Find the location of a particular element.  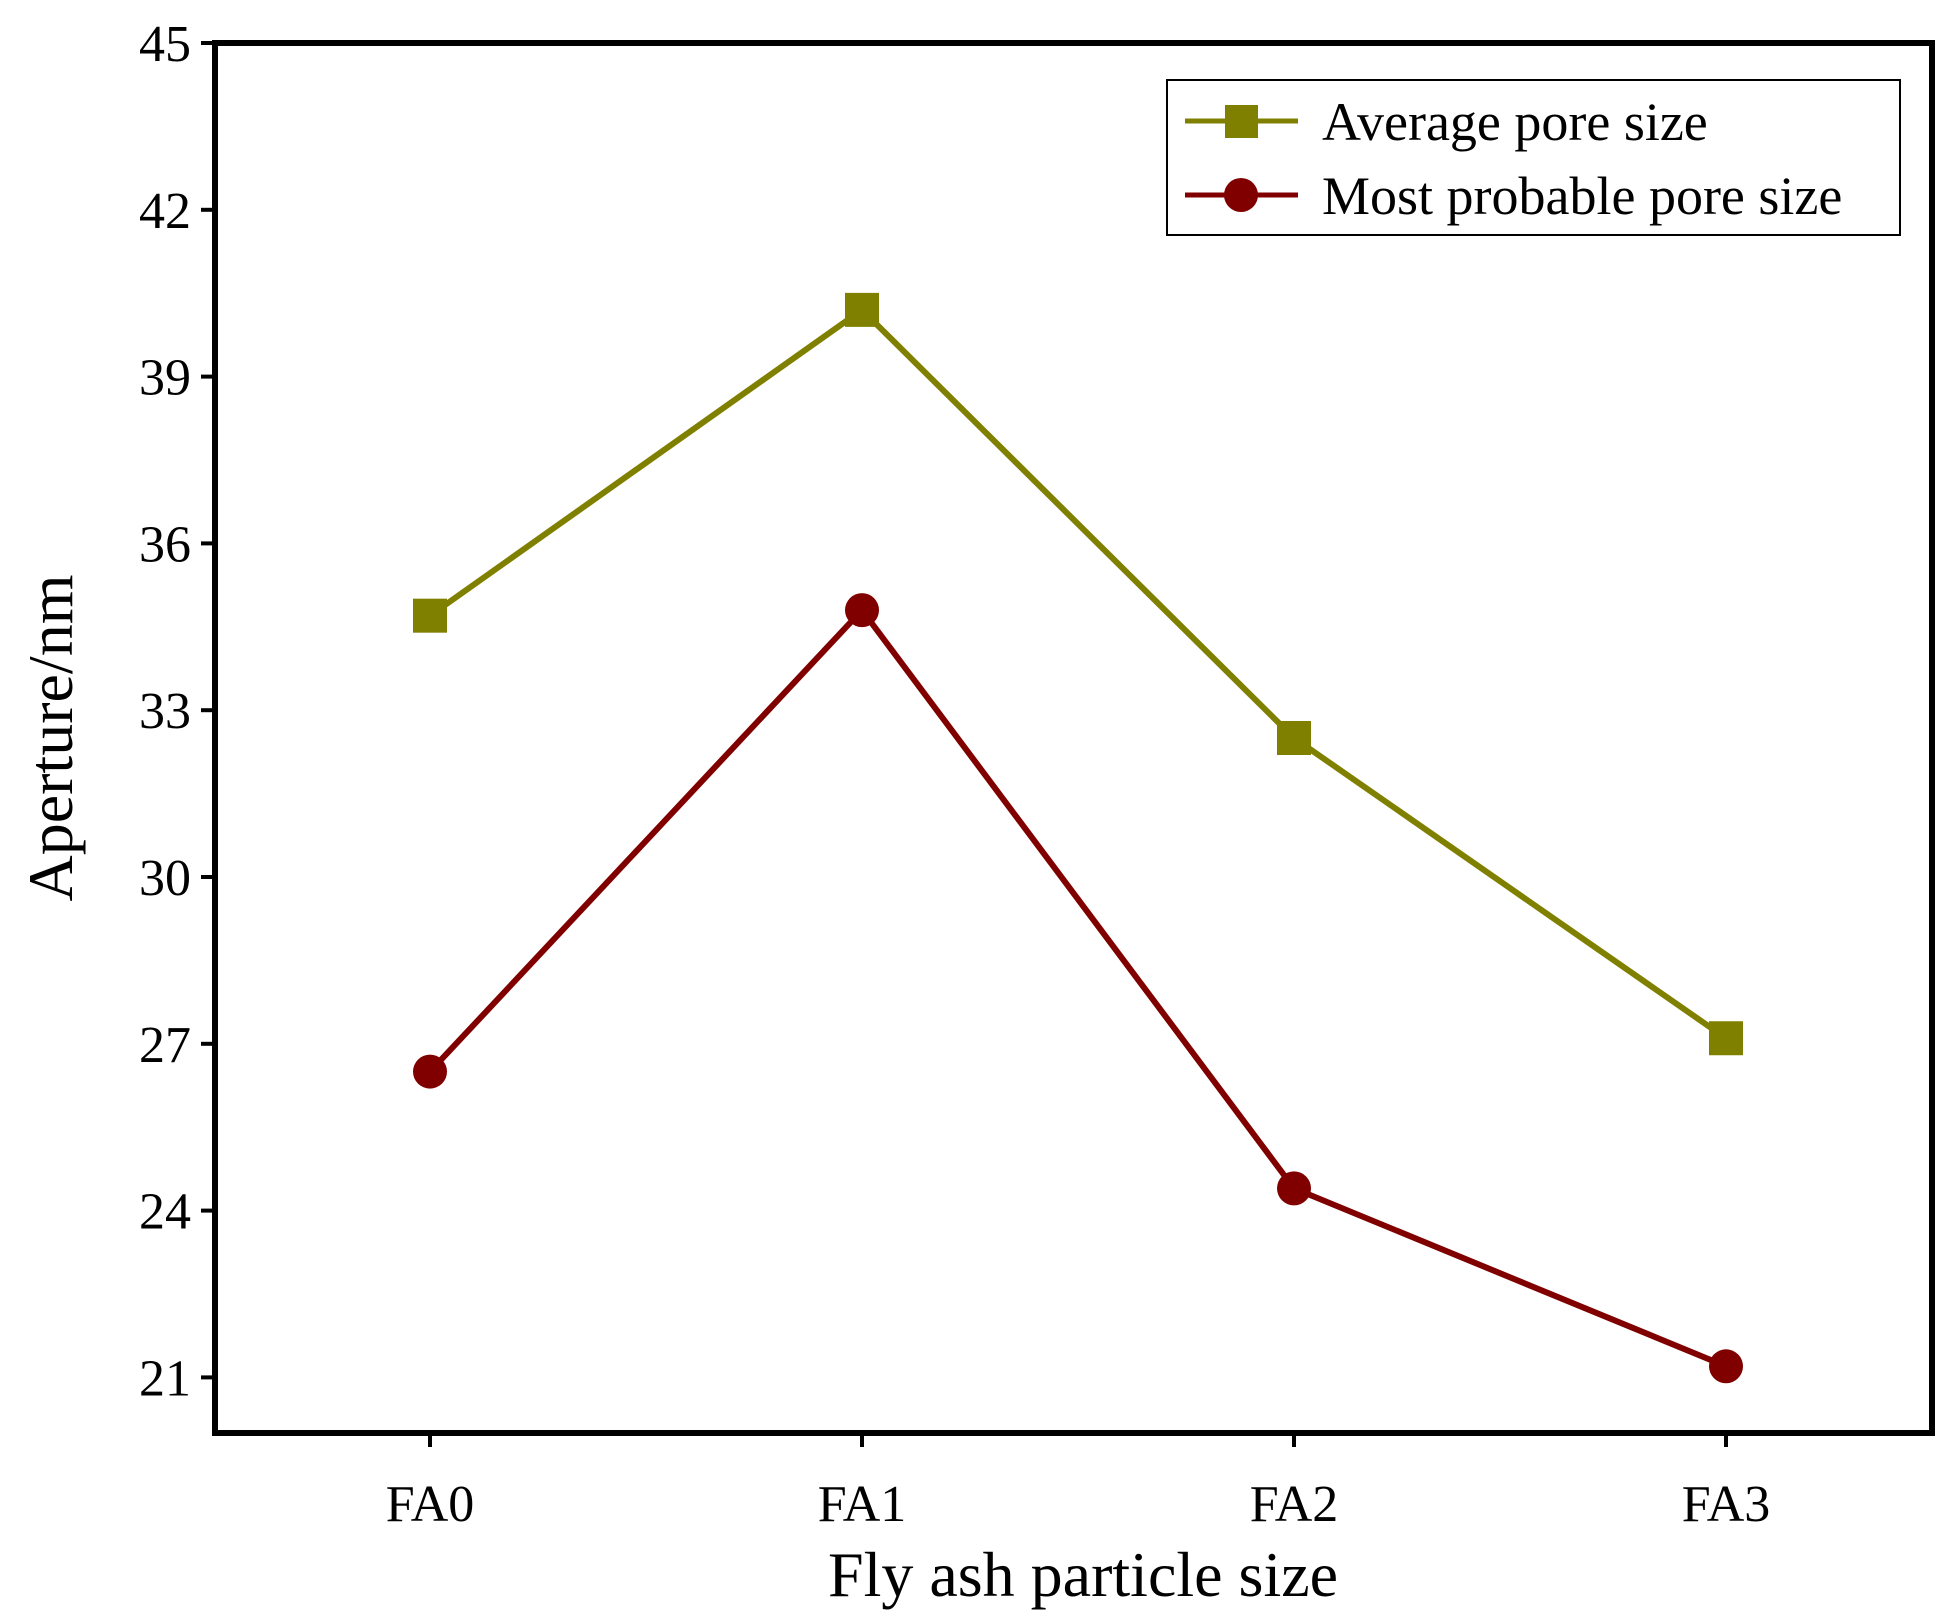

y-tick-label: 45 is located at coordinates (165, 44).